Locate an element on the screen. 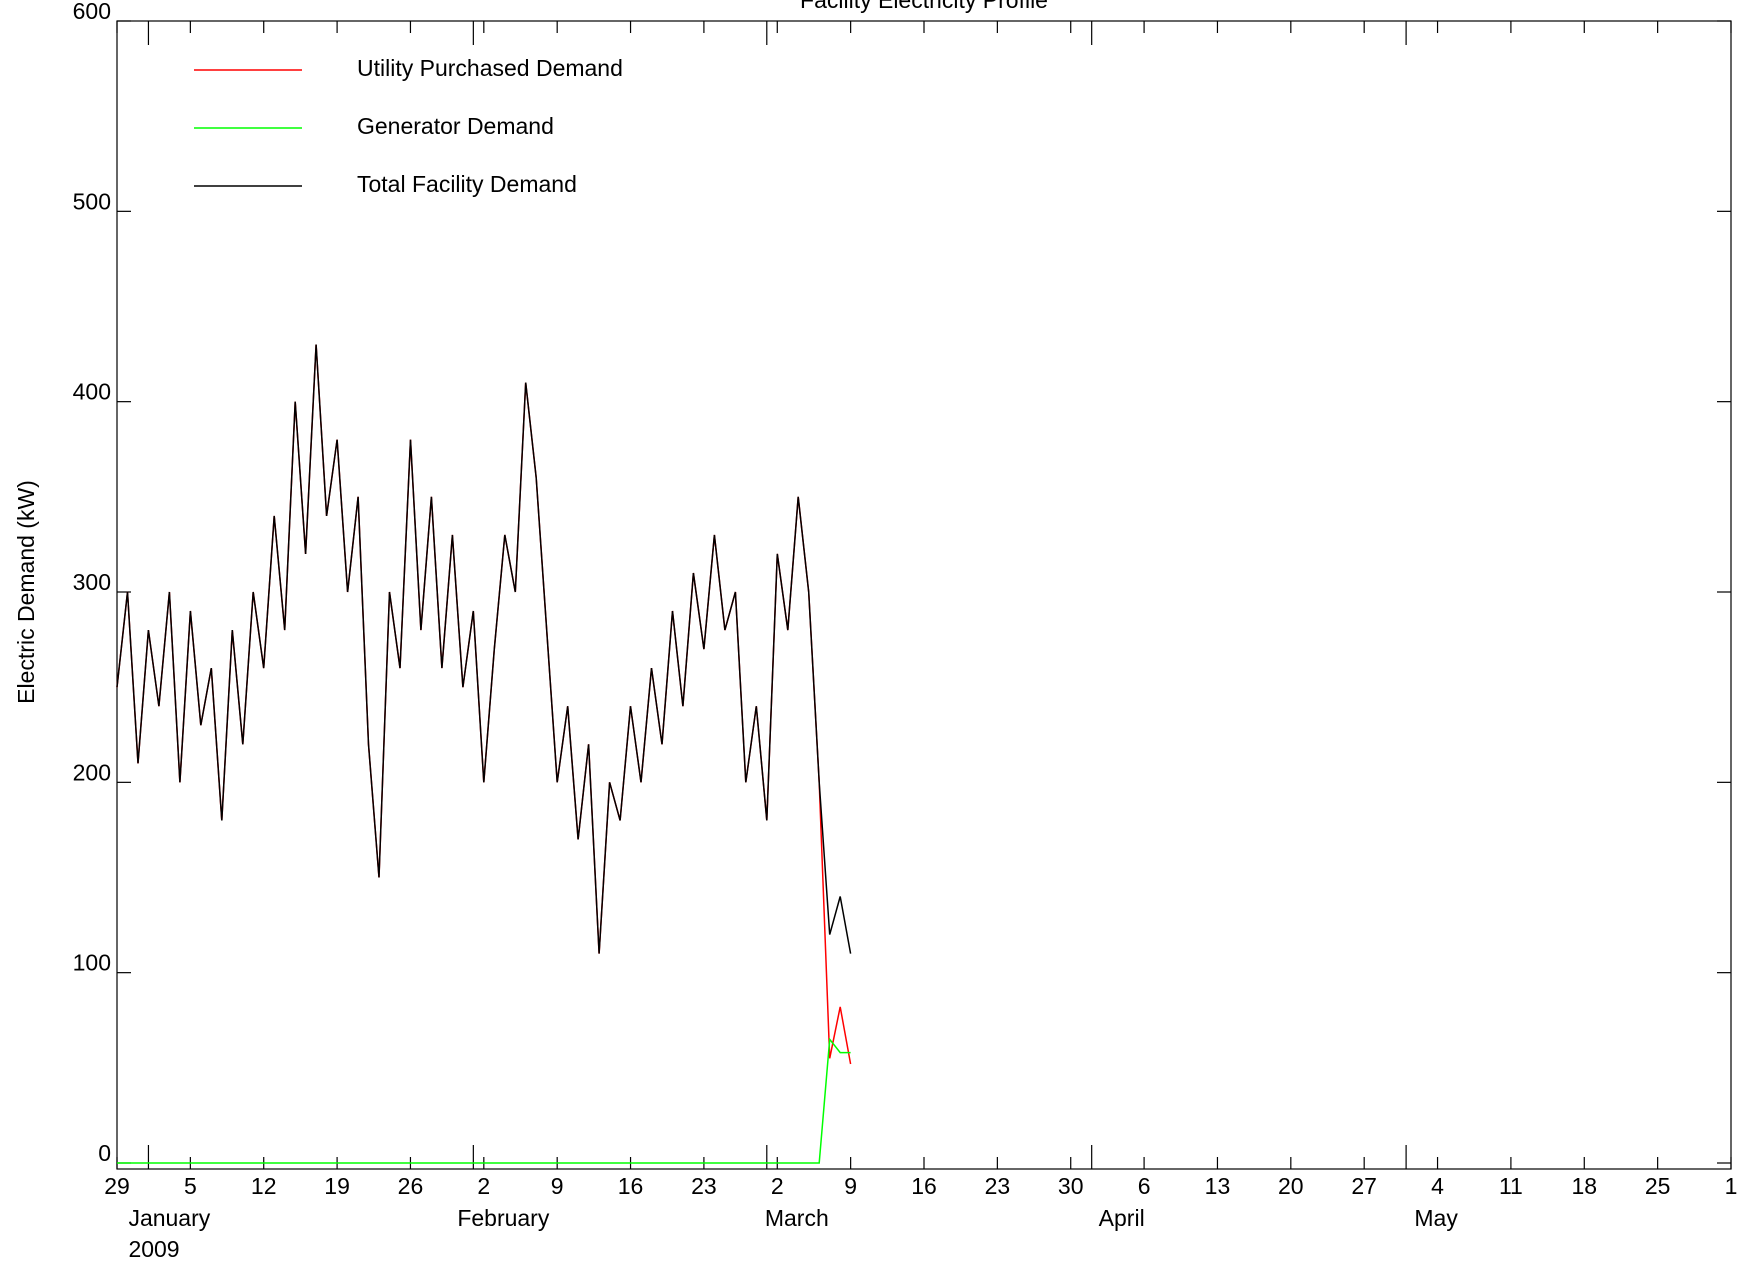 The image size is (1754, 1272). year-label: 2009 is located at coordinates (153, 1249).